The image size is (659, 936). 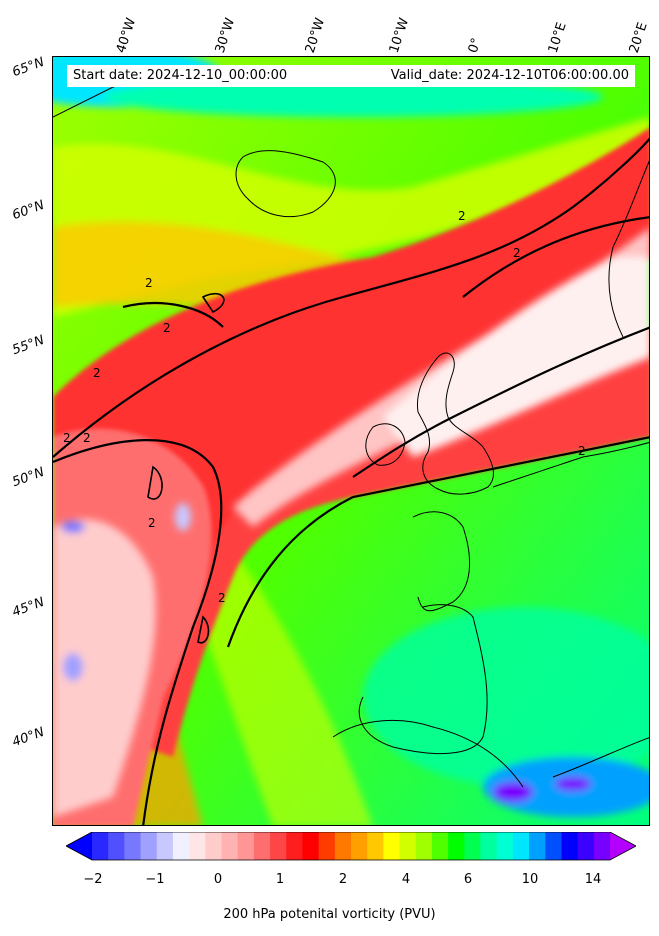 I want to click on colorbar-tick: 6, so click(x=468, y=879).